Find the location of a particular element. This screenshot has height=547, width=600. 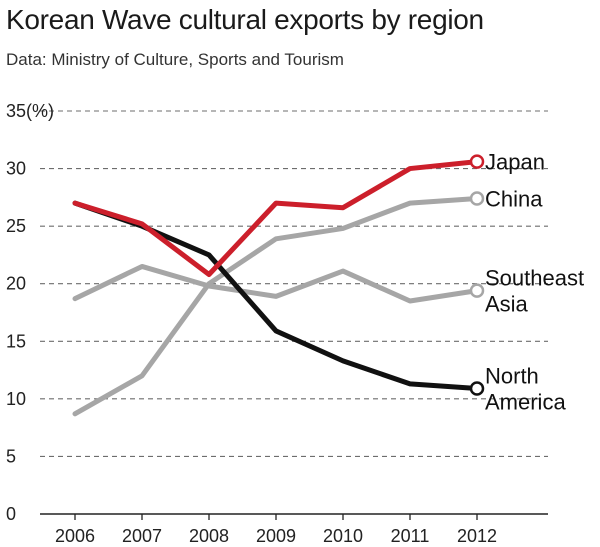

x-tick-label: 2009 is located at coordinates (276, 536).